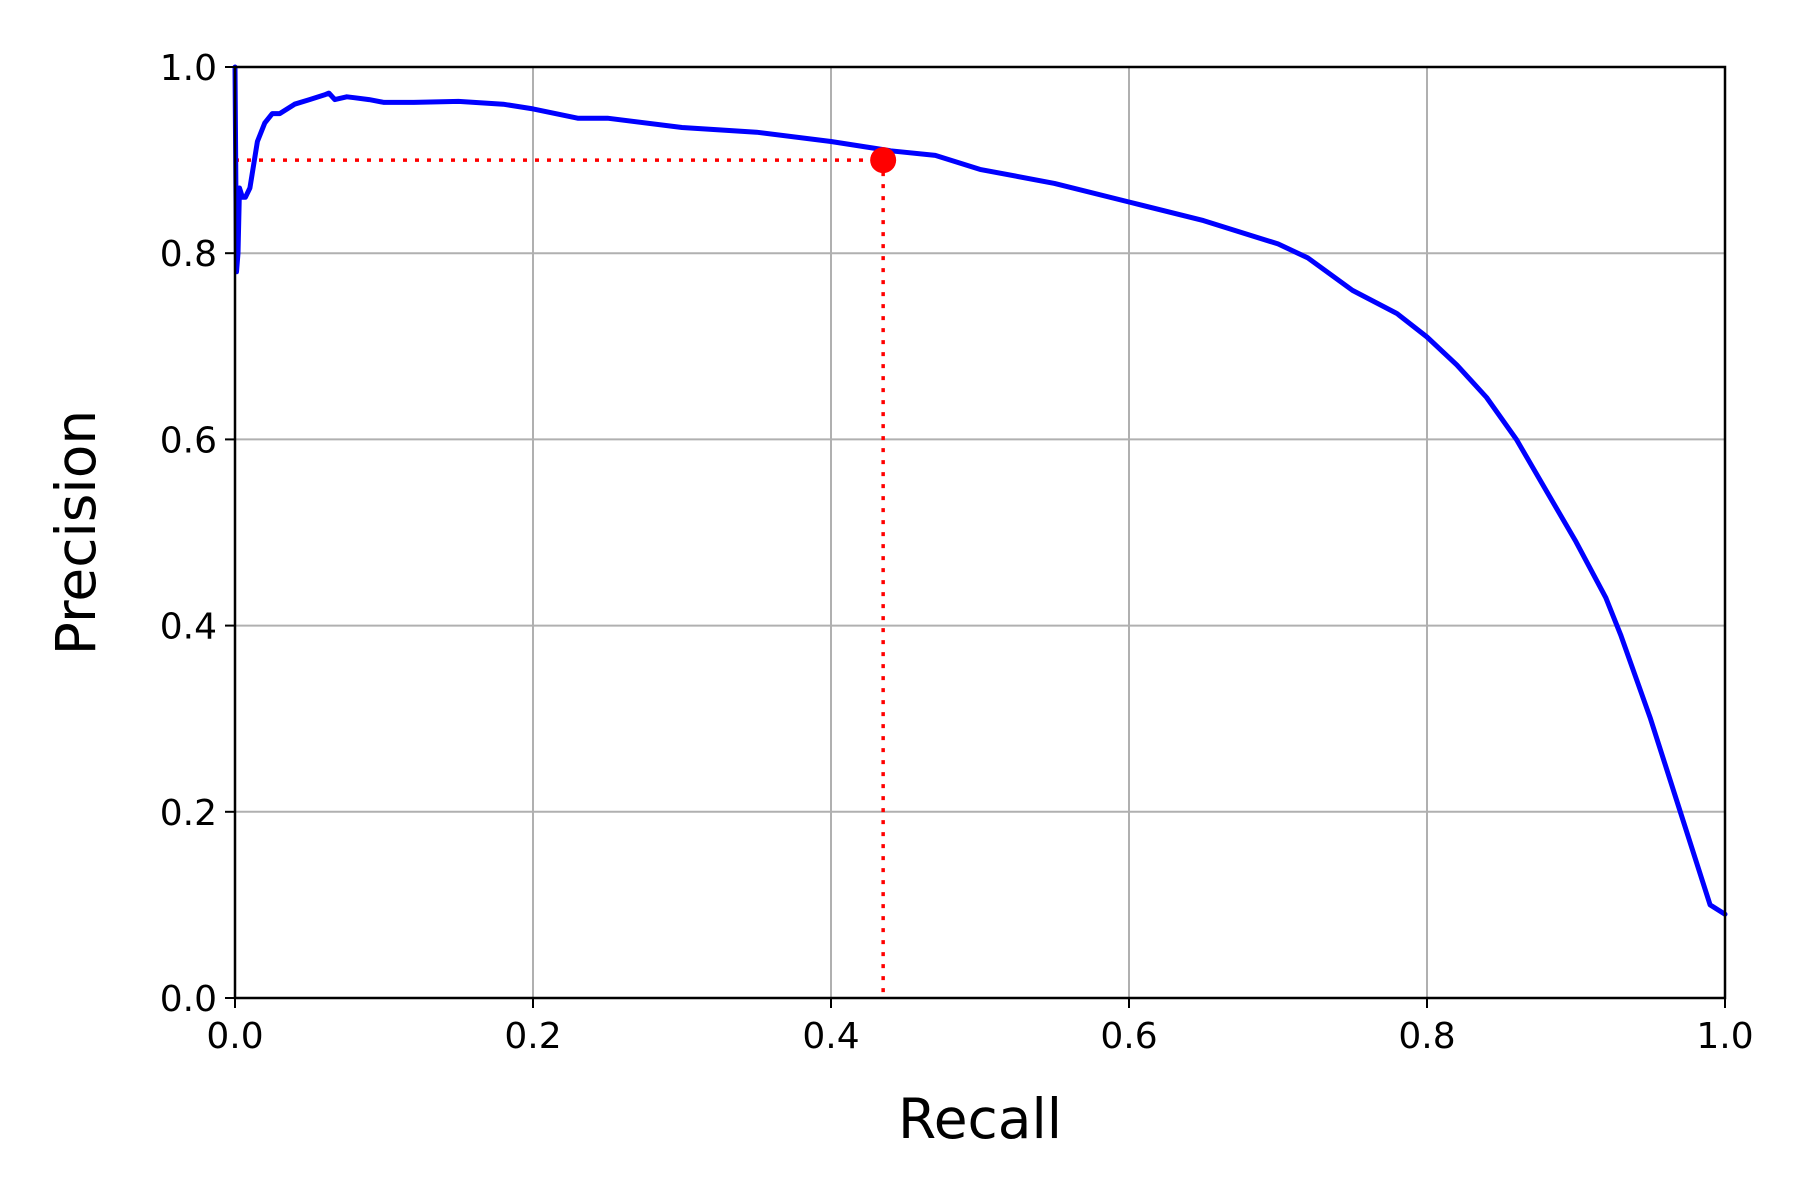 The image size is (1800, 1200). Describe the element at coordinates (532, 1036) in the screenshot. I see `x-tick-label-1: 0.2` at that location.